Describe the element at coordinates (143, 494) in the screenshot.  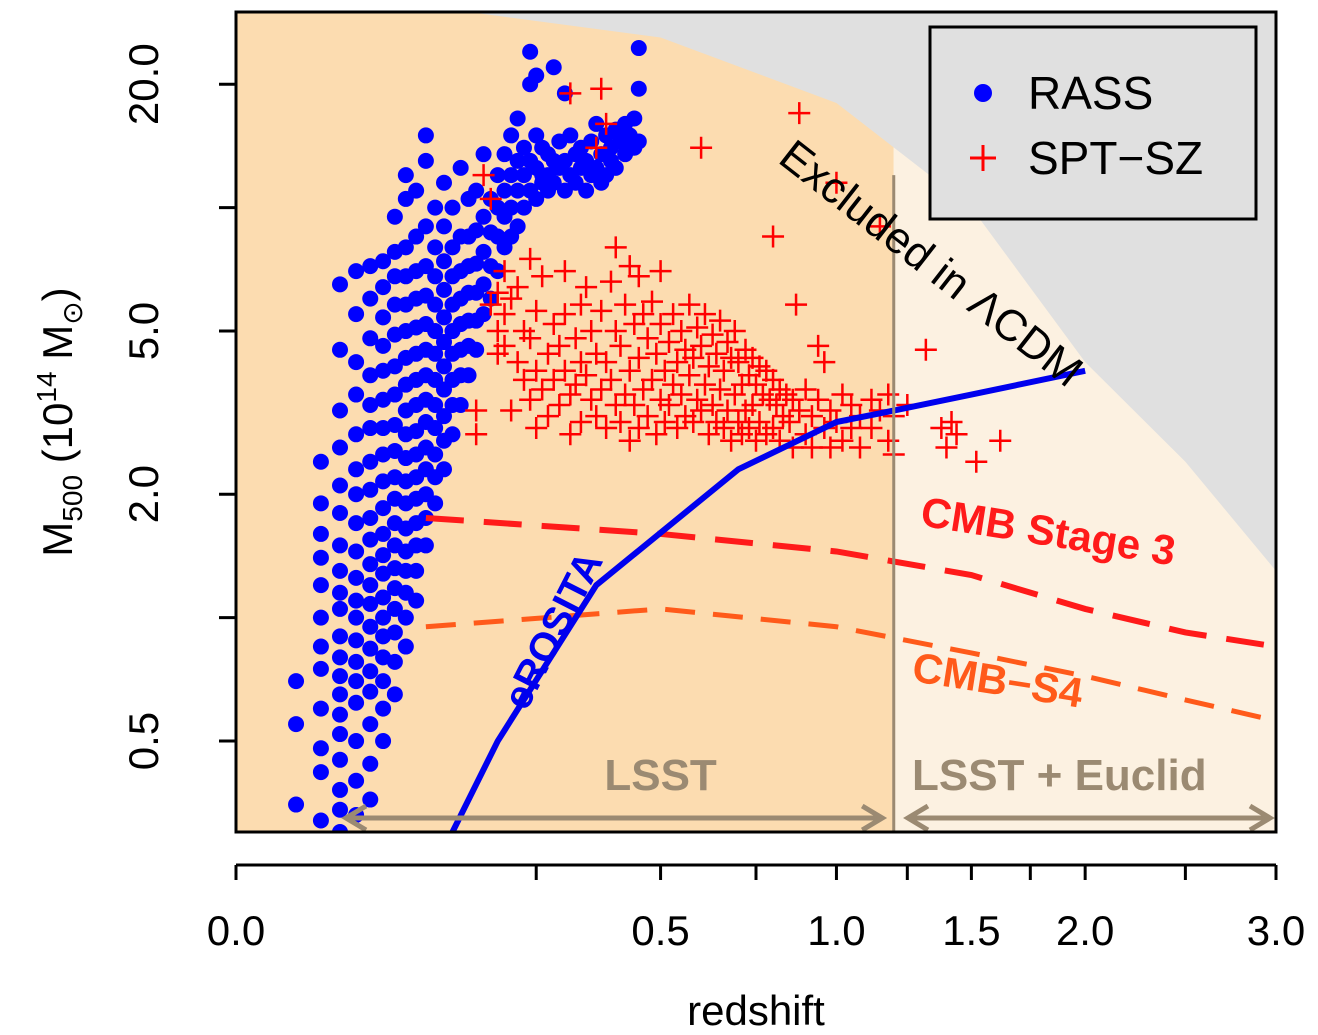
I see `y-tick-label: 2.0` at that location.